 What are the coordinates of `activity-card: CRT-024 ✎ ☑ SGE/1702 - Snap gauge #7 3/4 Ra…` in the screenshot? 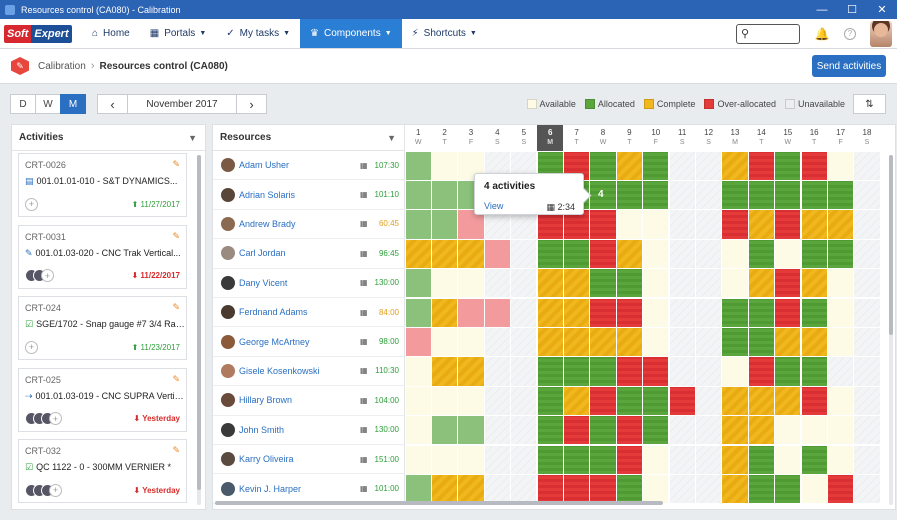 It's located at (102, 328).